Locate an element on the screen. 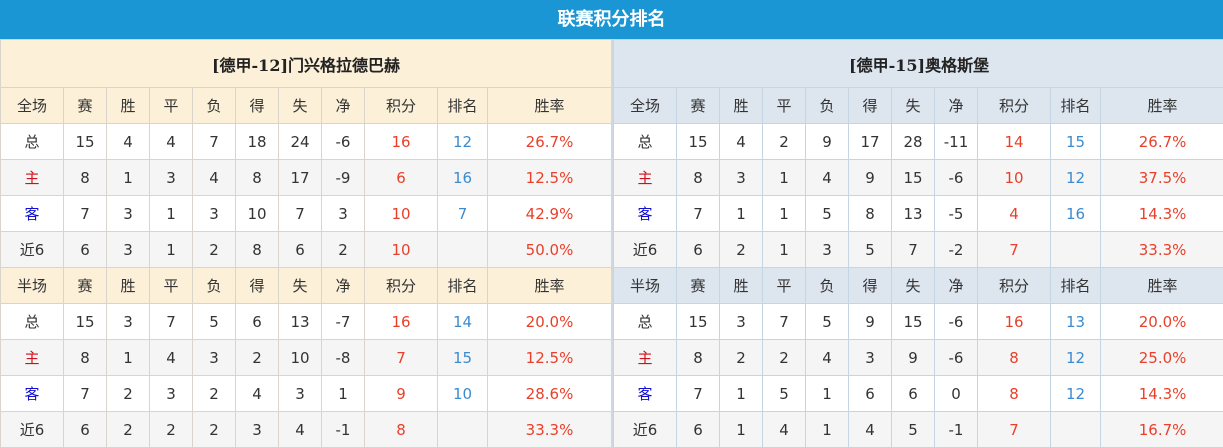  column-header: 净 is located at coordinates (343, 105).